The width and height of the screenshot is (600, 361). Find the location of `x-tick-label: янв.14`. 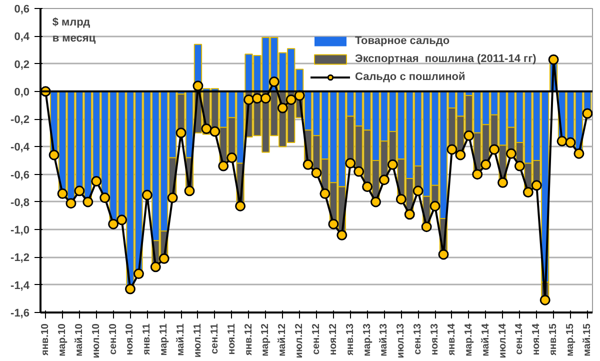

x-tick-label: янв.14 is located at coordinates (452, 339).